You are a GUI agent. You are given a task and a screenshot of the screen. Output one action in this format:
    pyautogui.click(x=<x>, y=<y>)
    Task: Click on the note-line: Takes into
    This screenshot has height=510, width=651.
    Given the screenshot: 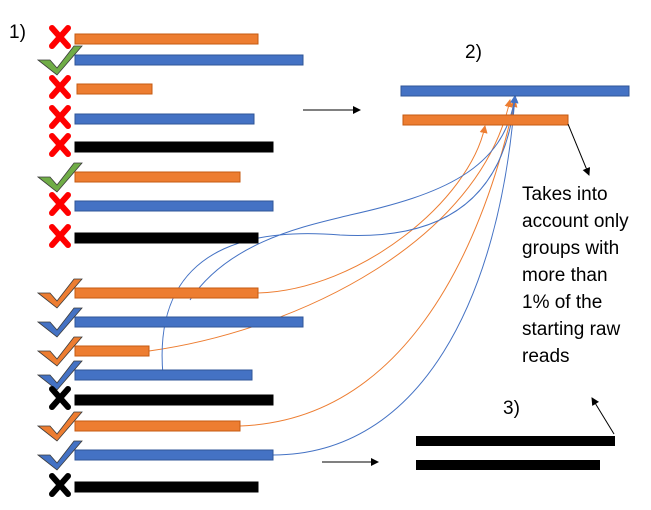 What is the action you would take?
    pyautogui.click(x=565, y=194)
    